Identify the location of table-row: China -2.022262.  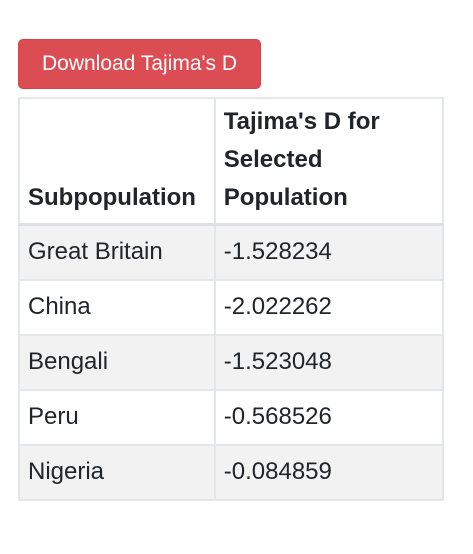
(231, 307).